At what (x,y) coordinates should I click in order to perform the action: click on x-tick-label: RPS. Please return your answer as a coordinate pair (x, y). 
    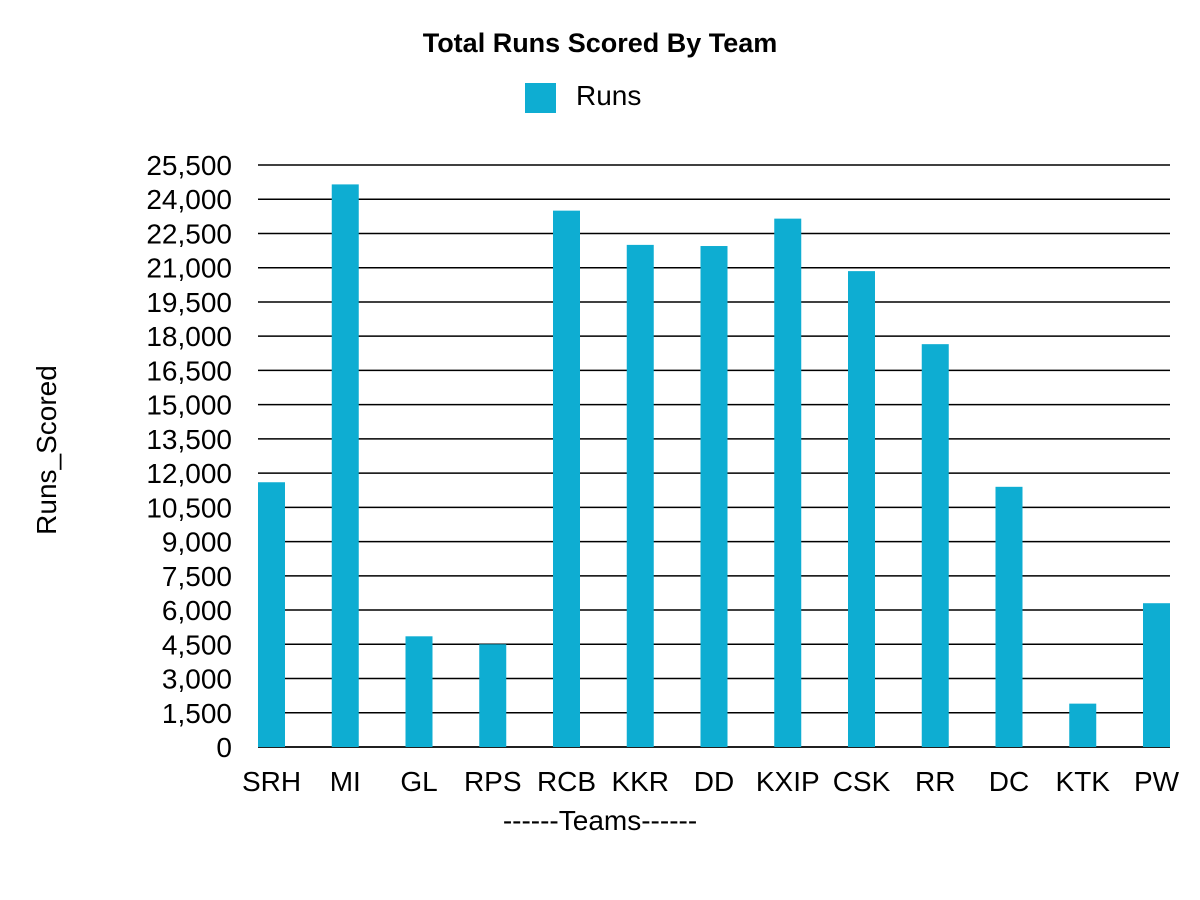
    Looking at the image, I should click on (493, 781).